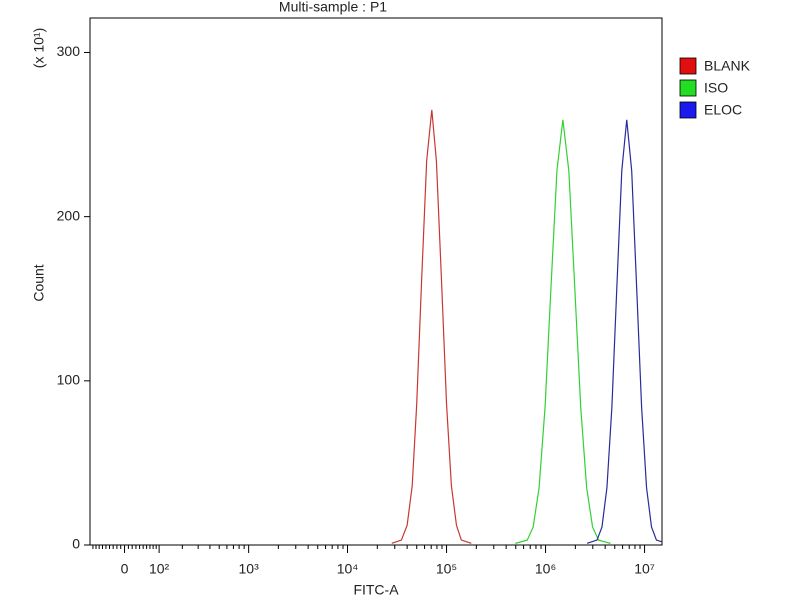 The image size is (800, 600). What do you see at coordinates (69, 380) in the screenshot?
I see `y-tick-label: 100` at bounding box center [69, 380].